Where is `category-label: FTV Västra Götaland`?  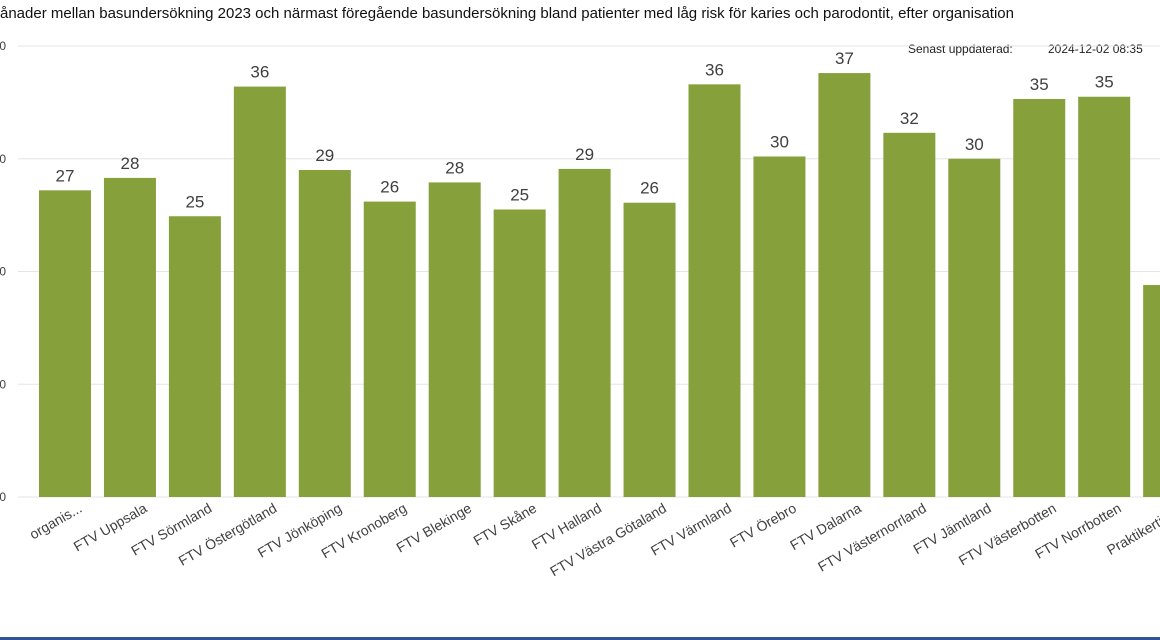
category-label: FTV Västra Götaland is located at coordinates (608, 540).